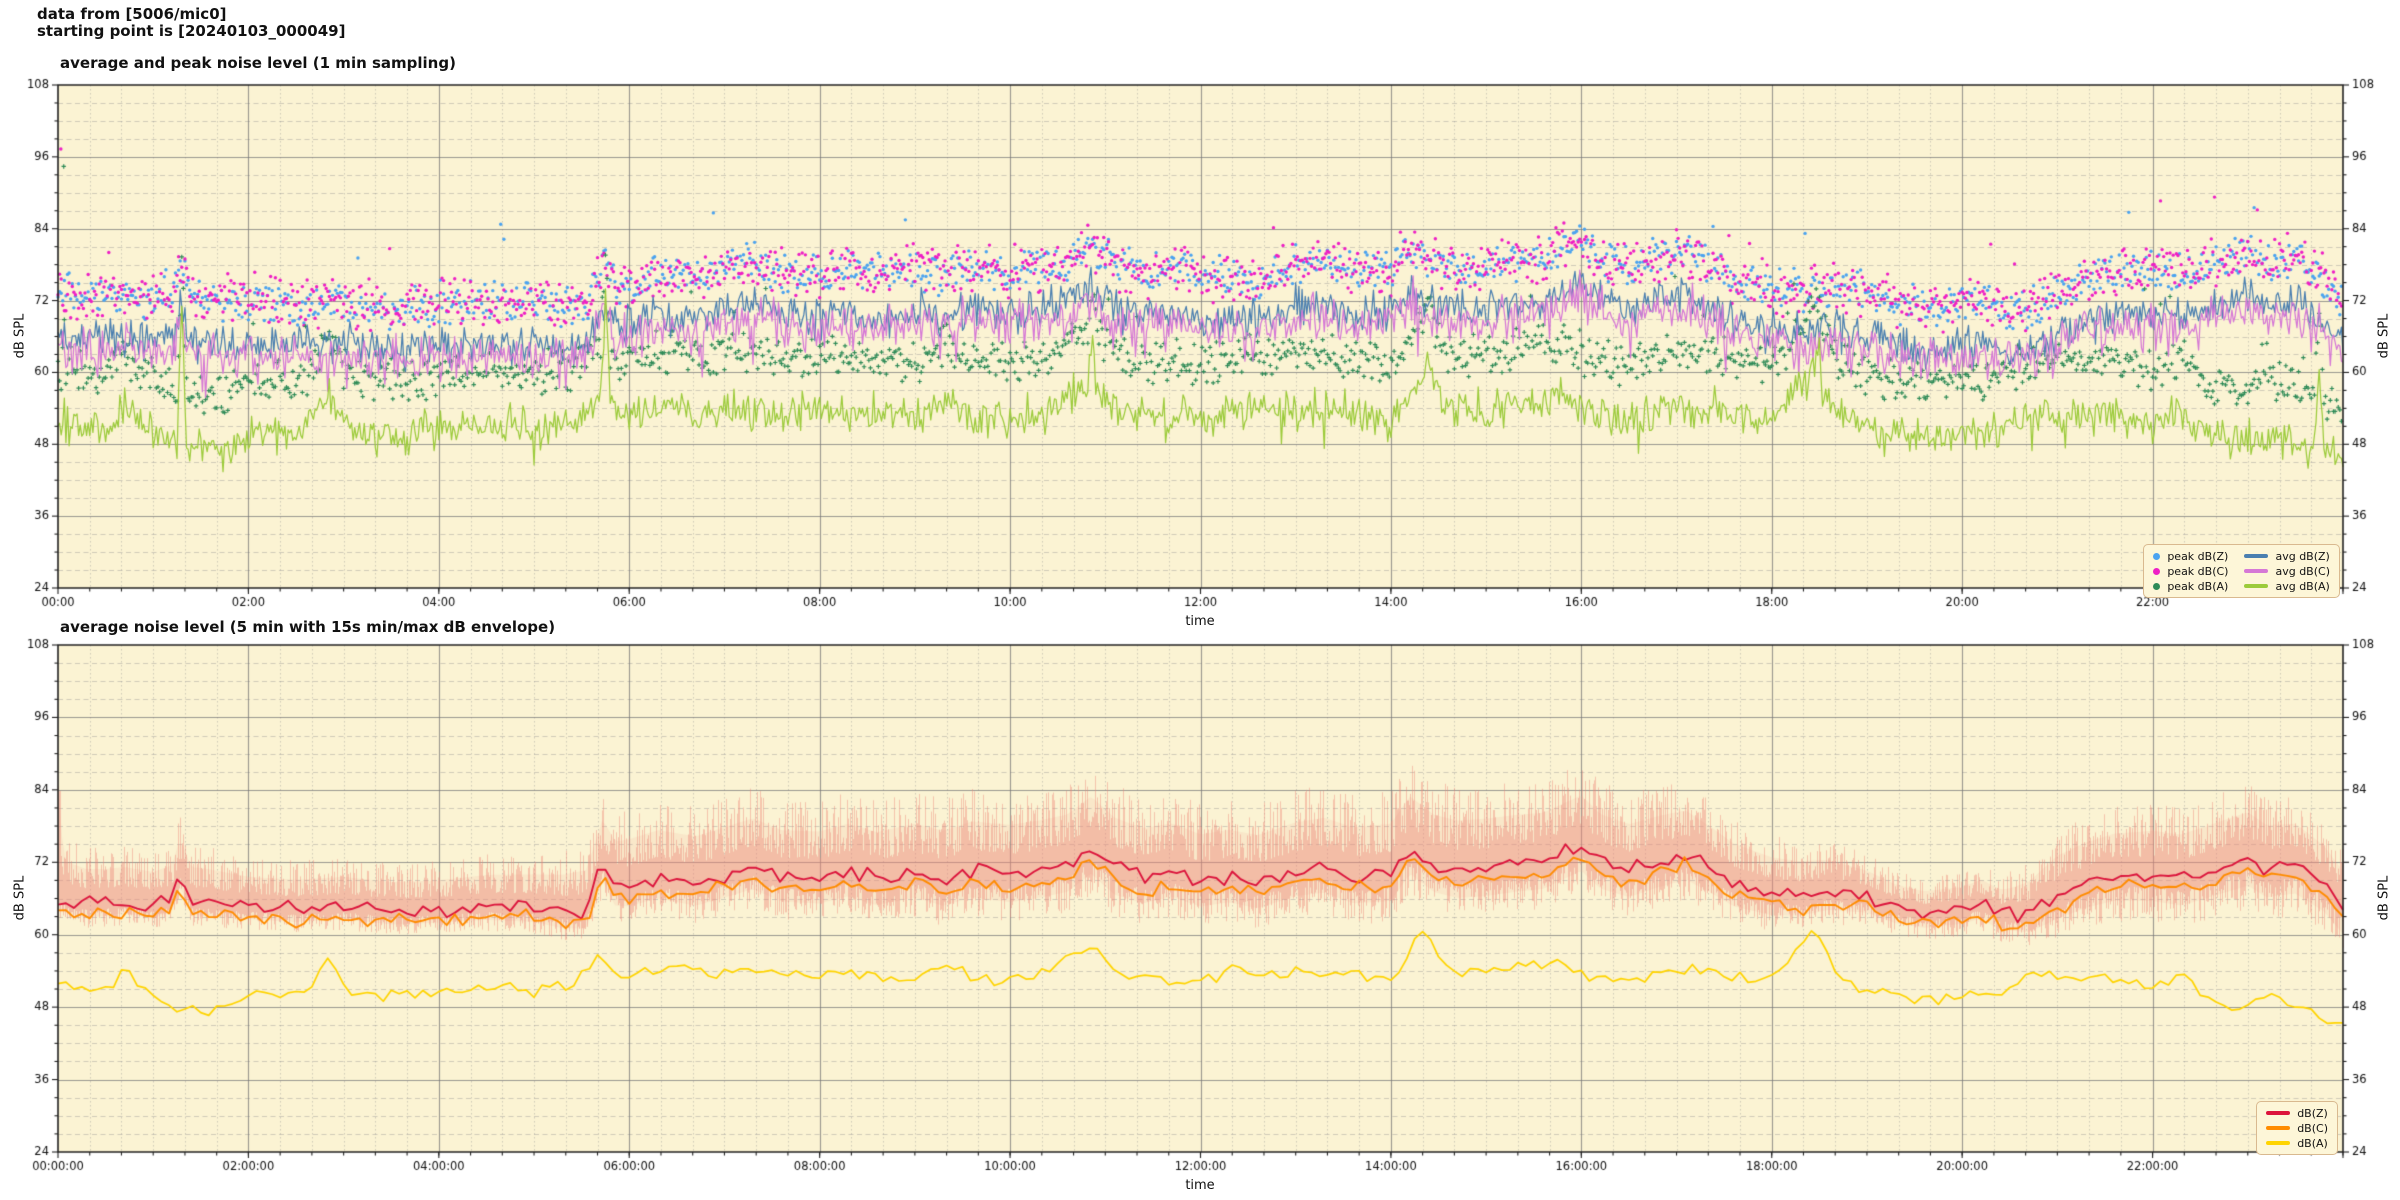 The image size is (2400, 1200). Describe the element at coordinates (1200, 1185) in the screenshot. I see `chart2-xlabel: time` at that location.